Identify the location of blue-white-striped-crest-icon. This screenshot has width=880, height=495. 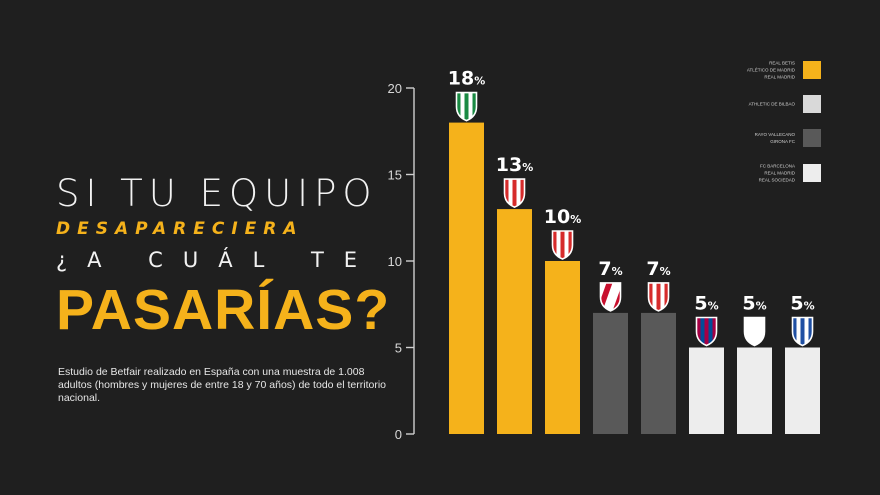
(802, 331).